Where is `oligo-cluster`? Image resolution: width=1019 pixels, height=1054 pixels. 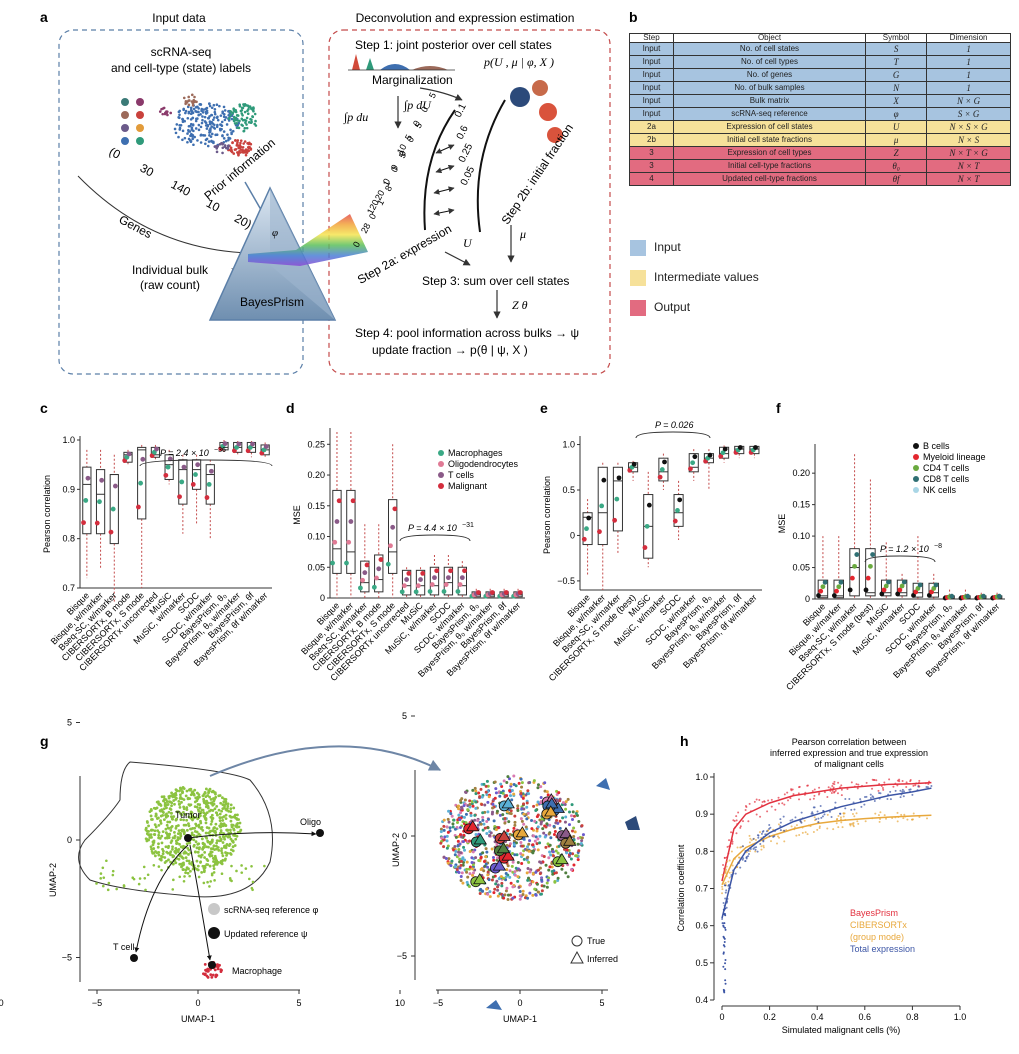
oligo-cluster is located at coordinates (603, 784).